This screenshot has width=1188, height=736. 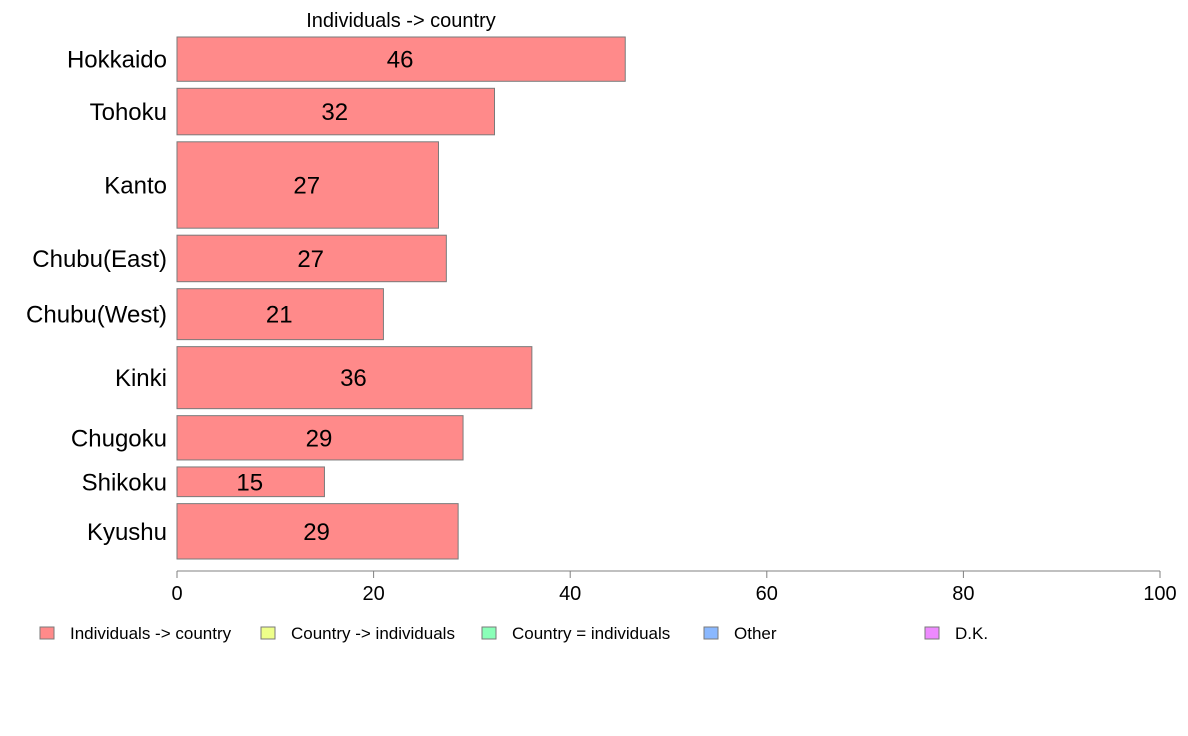 What do you see at coordinates (117, 60) in the screenshot?
I see `category-label-hokkaido: Hokkaido` at bounding box center [117, 60].